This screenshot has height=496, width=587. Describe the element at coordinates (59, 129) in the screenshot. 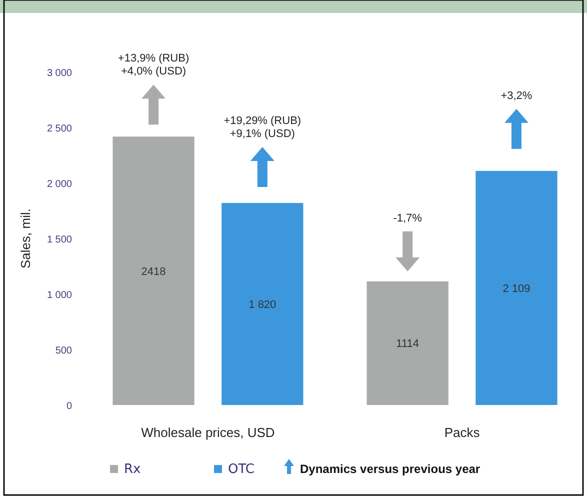

I see `y-tick-label: 2 500` at that location.